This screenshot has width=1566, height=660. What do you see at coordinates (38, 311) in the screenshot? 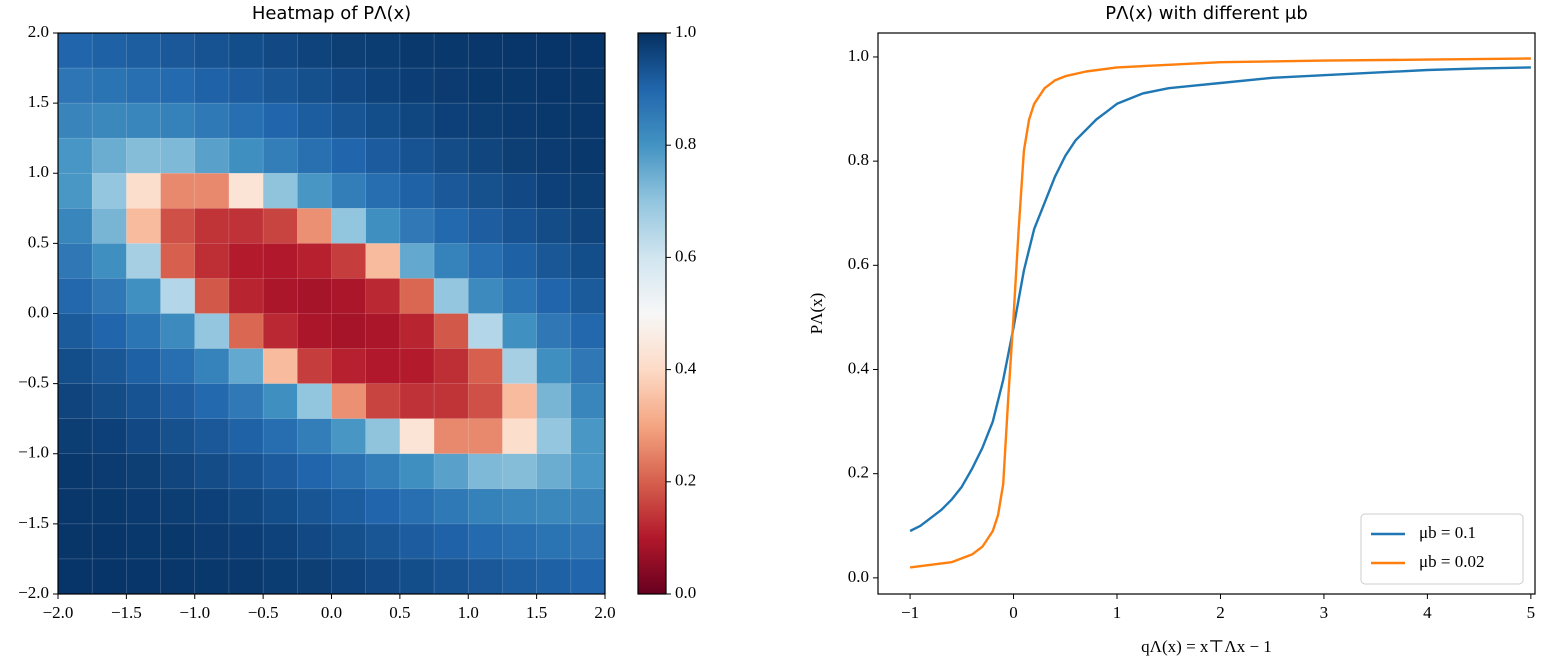
I see `y-tick-label: 0.0` at bounding box center [38, 311].